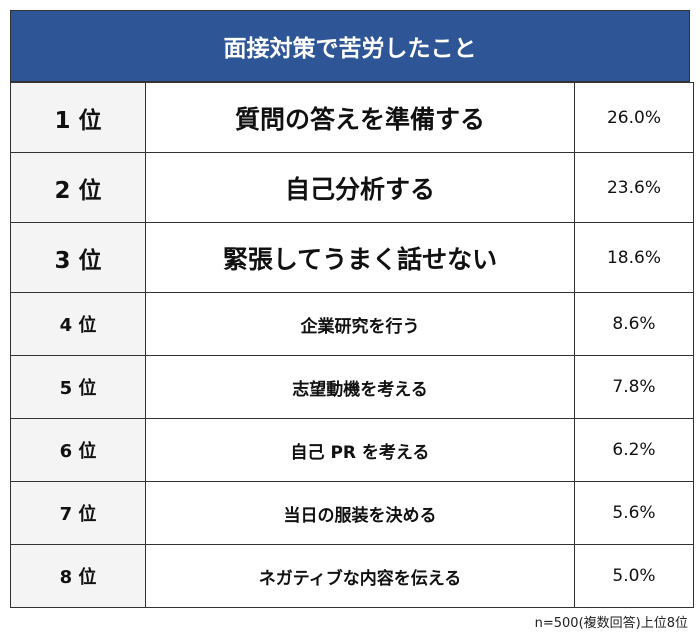  I want to click on rank-cell: 8 位, so click(78, 576).